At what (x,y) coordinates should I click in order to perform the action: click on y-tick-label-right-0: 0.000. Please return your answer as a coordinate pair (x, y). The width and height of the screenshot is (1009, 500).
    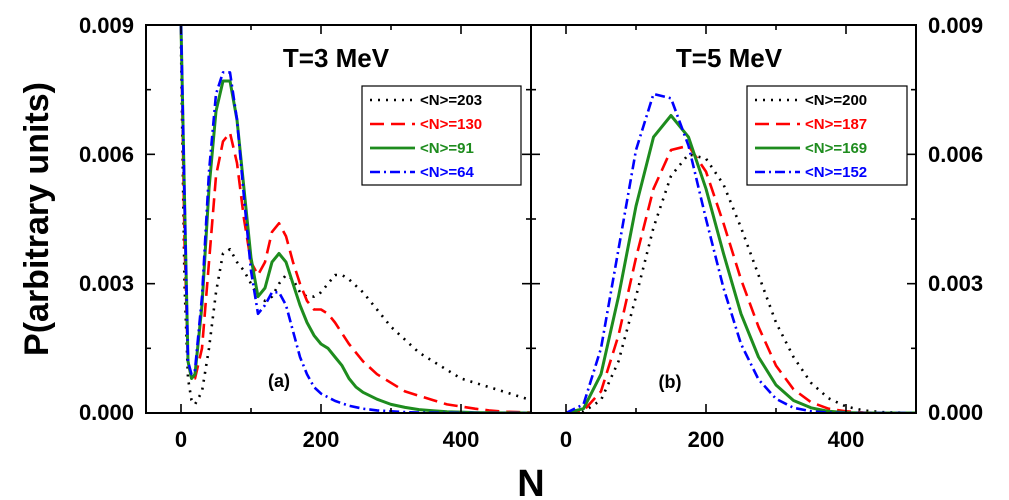
    Looking at the image, I should click on (955, 412).